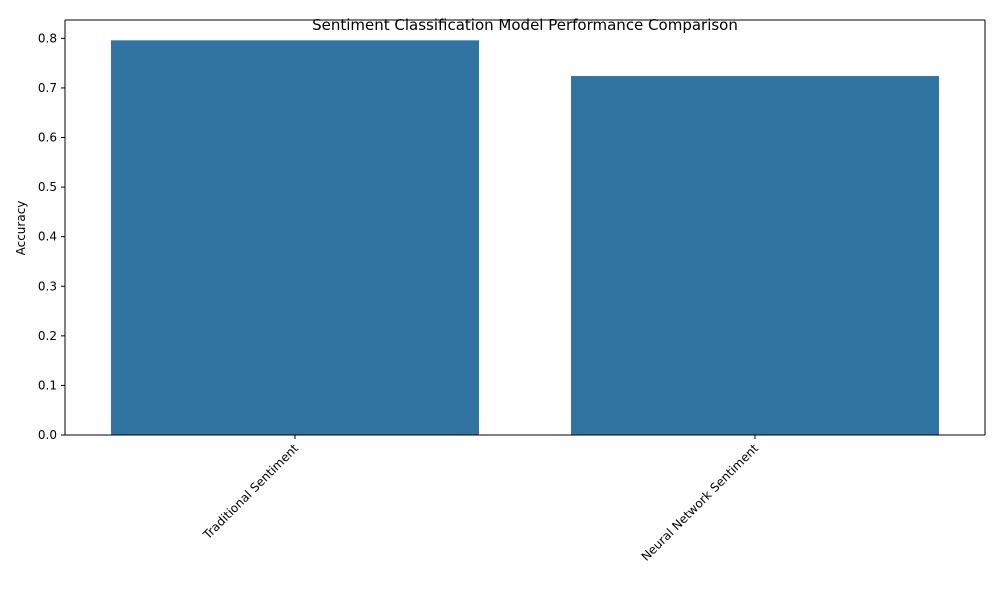 Image resolution: width=1000 pixels, height=600 pixels. What do you see at coordinates (47, 435) in the screenshot?
I see `y-tick-label-0: 0.0` at bounding box center [47, 435].